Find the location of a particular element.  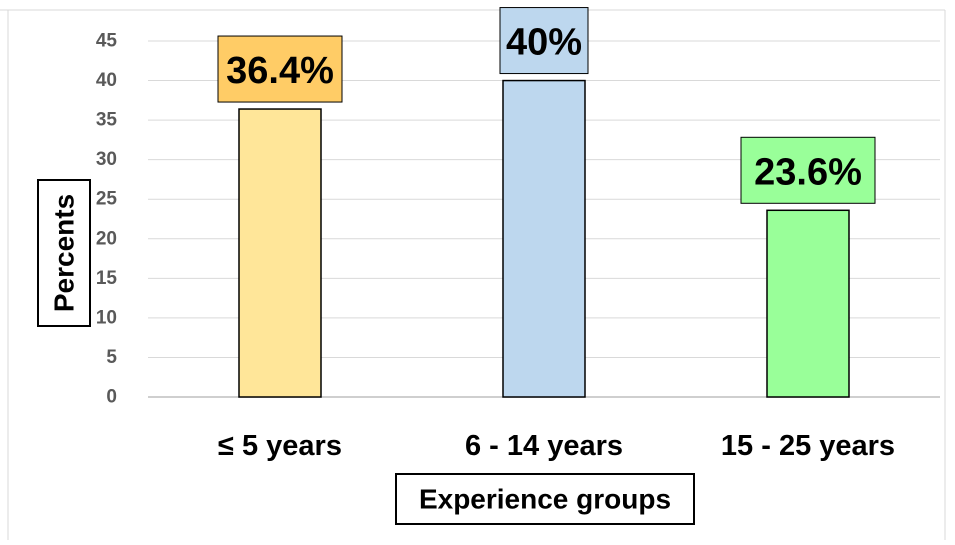

x-category-label: 15 - 25 years is located at coordinates (808, 446).